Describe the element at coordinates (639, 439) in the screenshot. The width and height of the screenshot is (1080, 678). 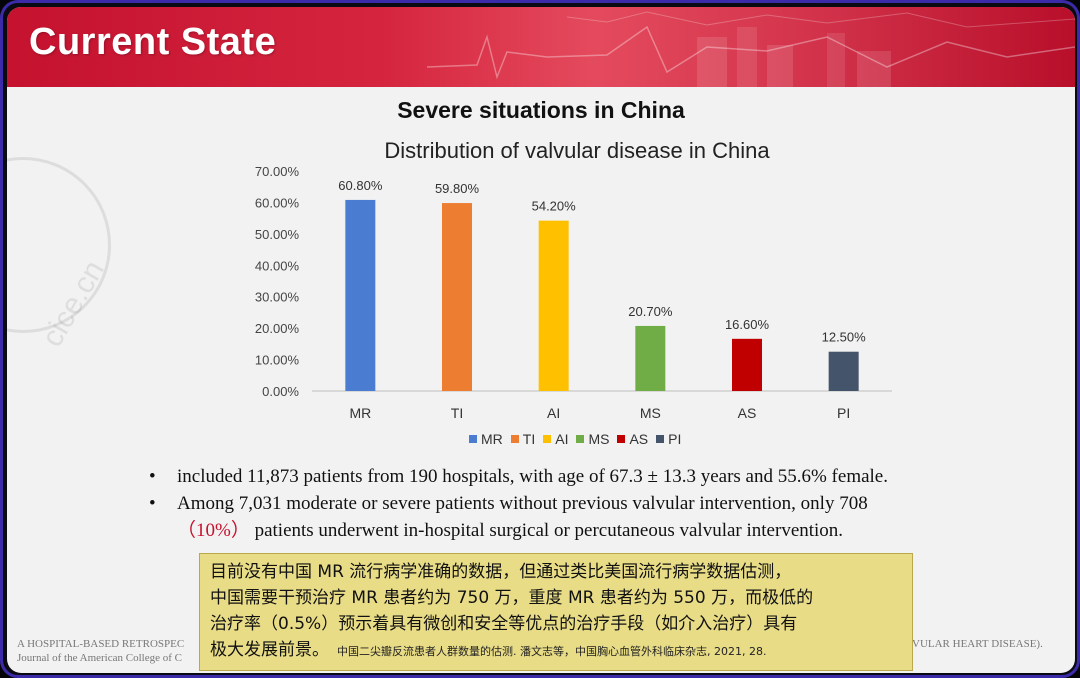
I see `legend-label: AS` at that location.